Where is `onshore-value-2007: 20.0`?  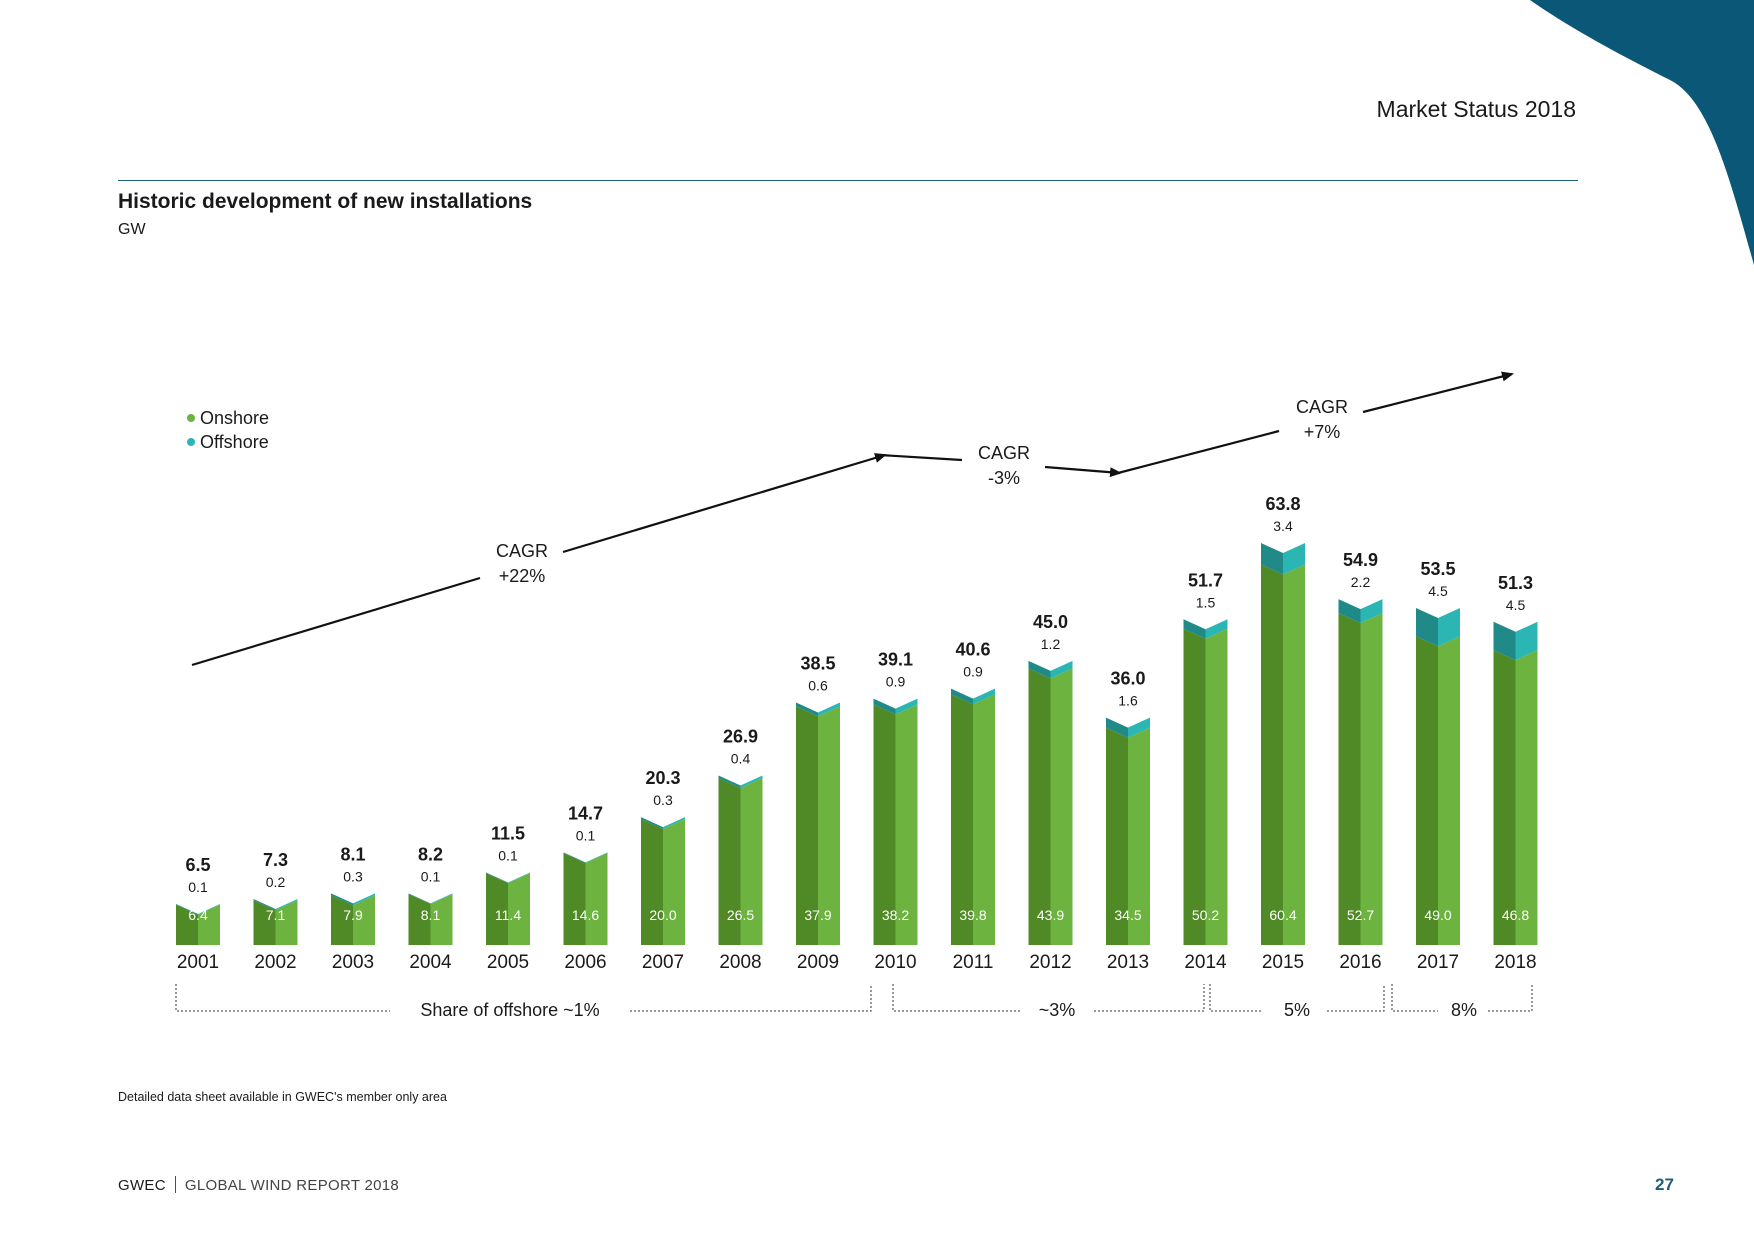 onshore-value-2007: 20.0 is located at coordinates (662, 915).